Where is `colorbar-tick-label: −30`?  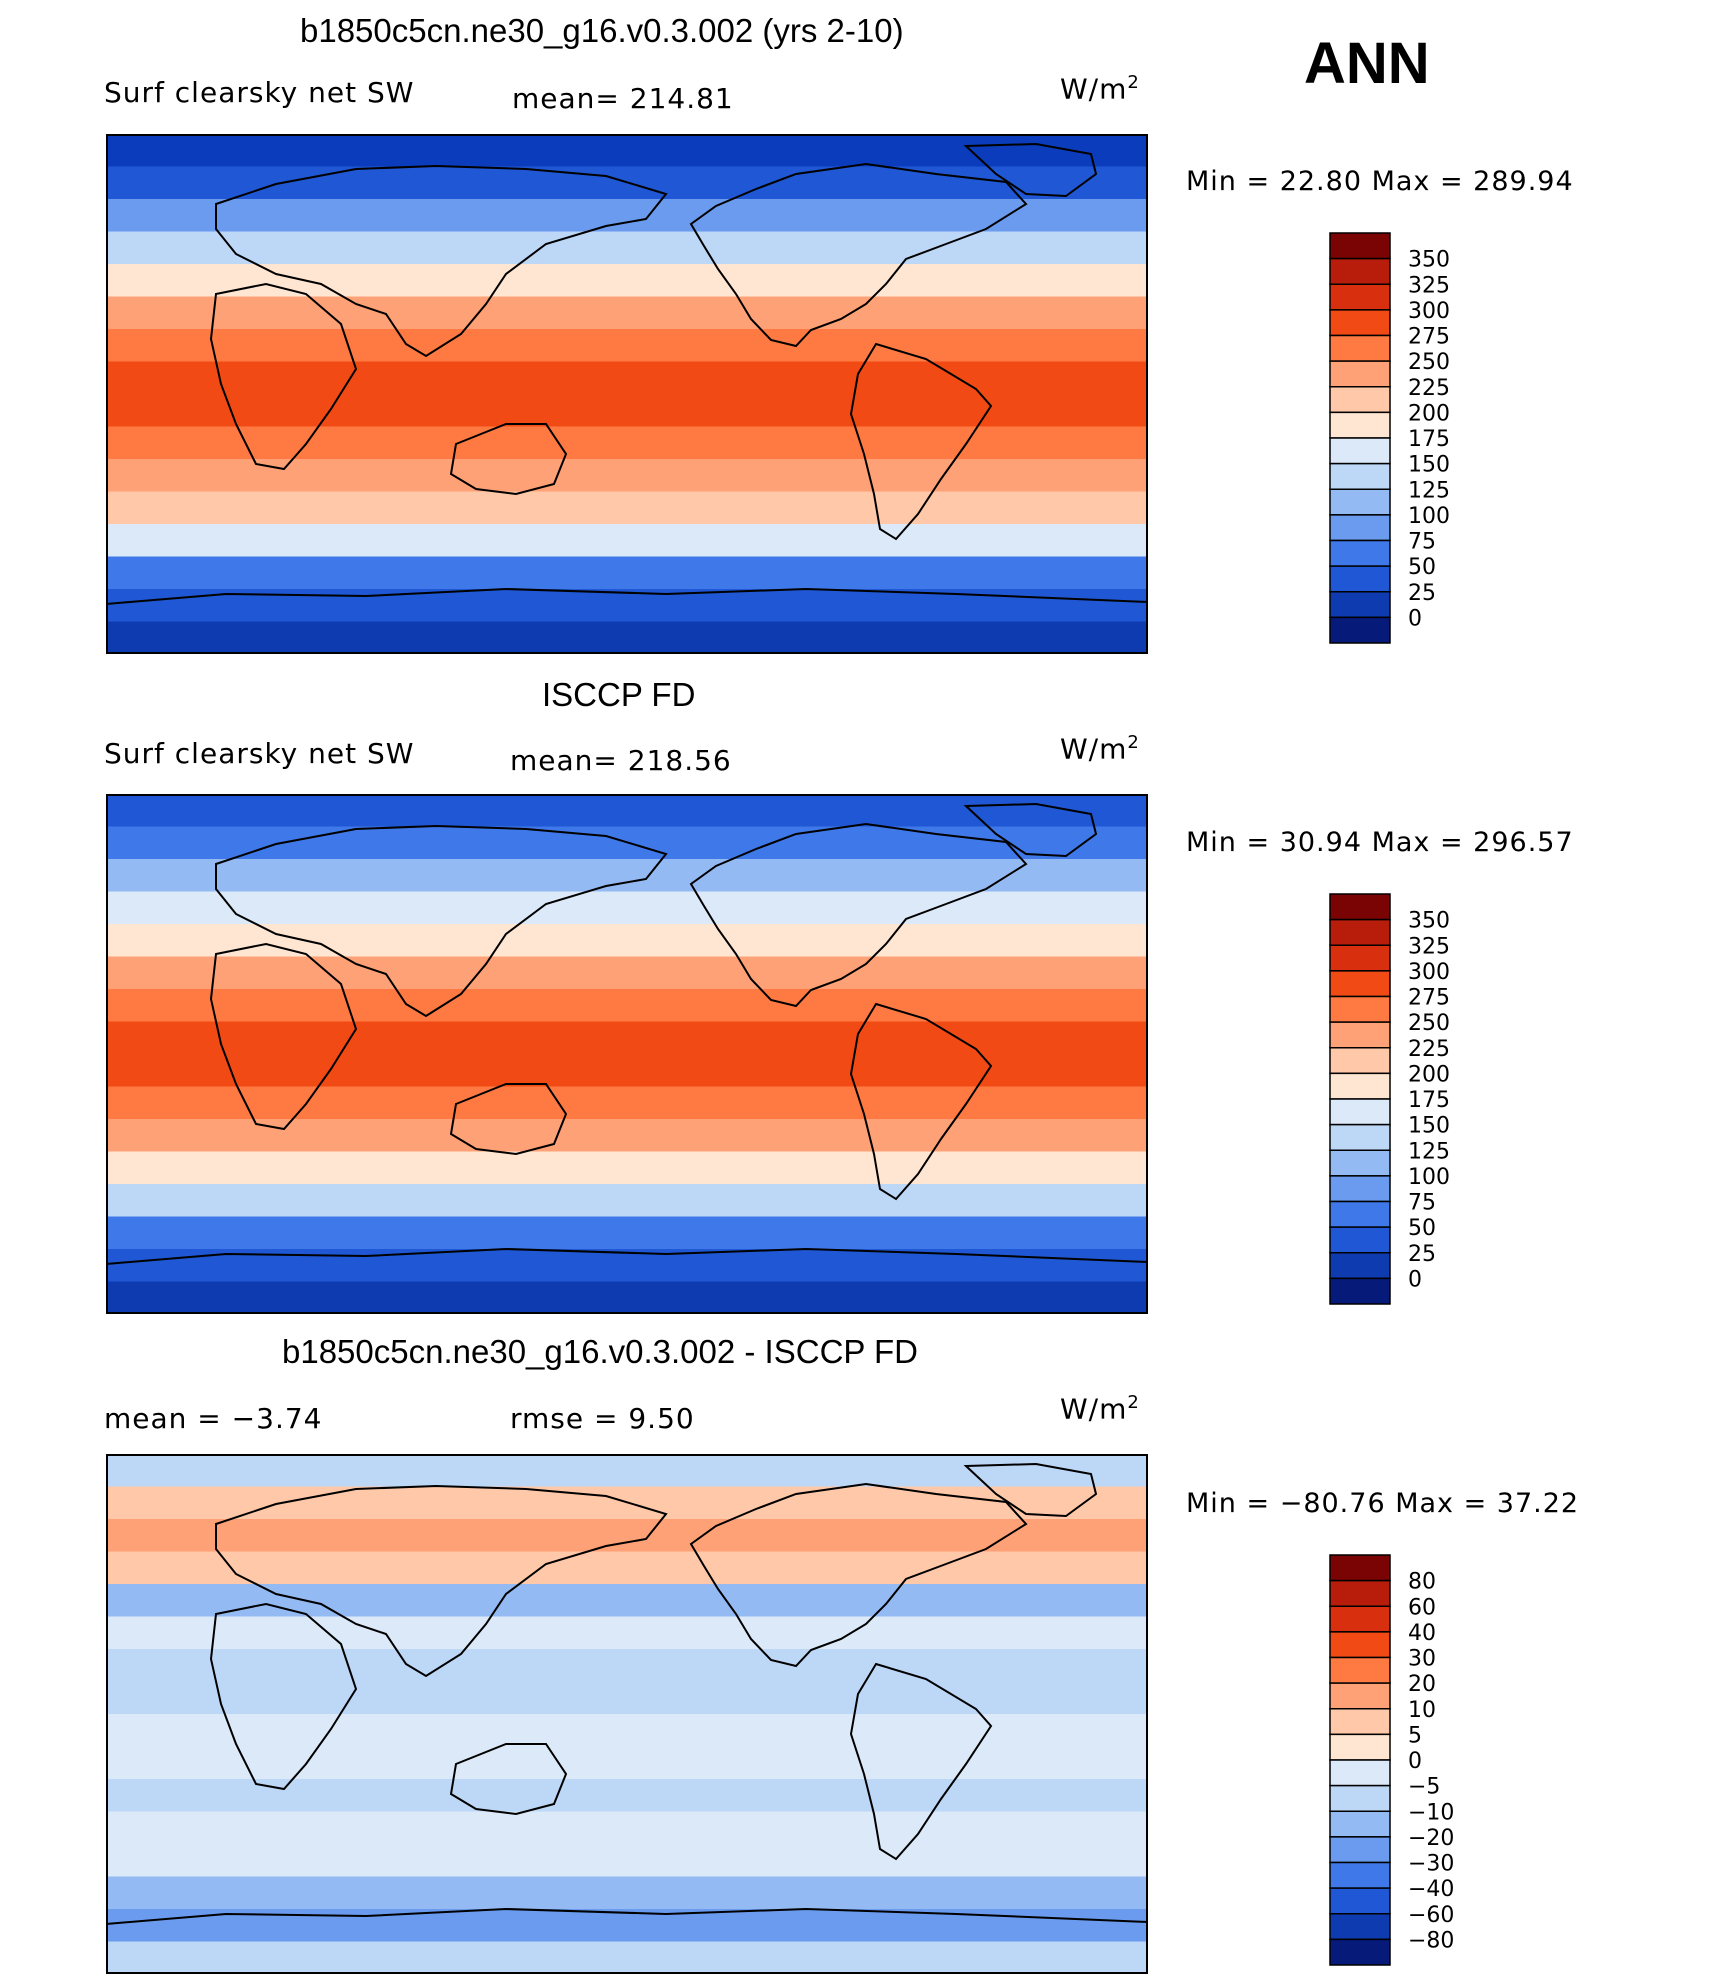 colorbar-tick-label: −30 is located at coordinates (1431, 1864).